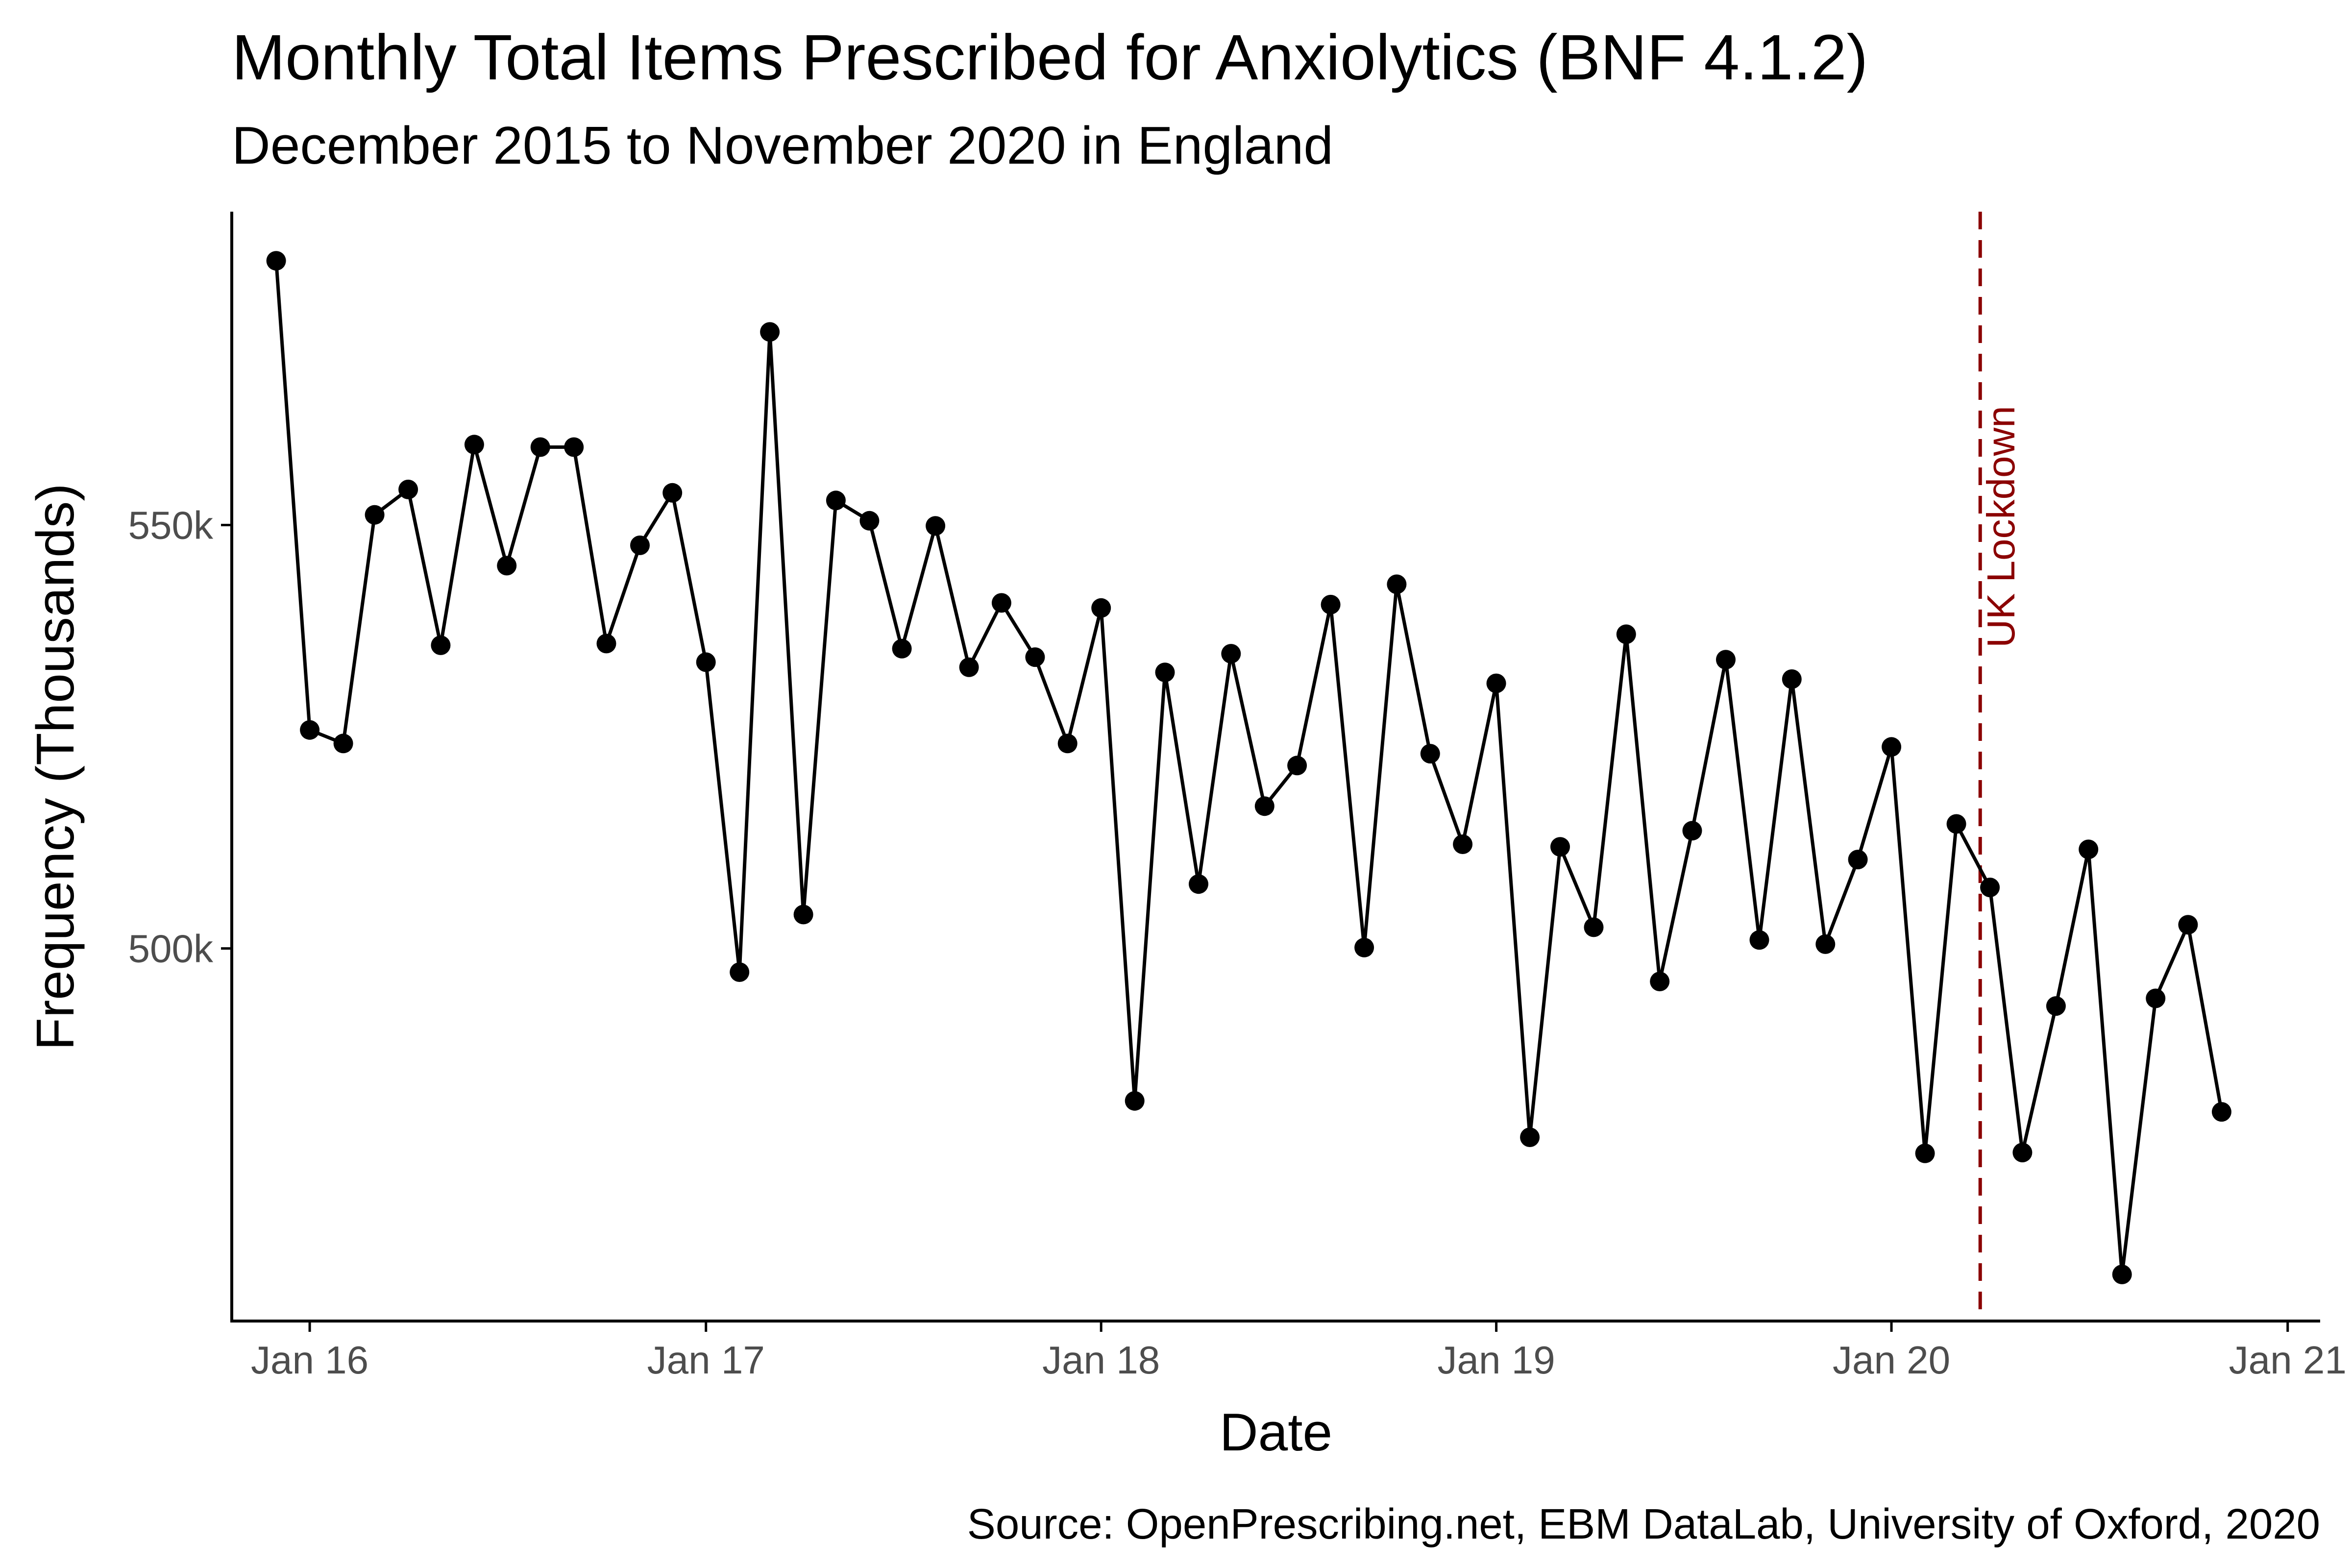 The width and height of the screenshot is (2352, 1568). Describe the element at coordinates (1101, 1360) in the screenshot. I see `x-tick-label: Jan 18` at that location.